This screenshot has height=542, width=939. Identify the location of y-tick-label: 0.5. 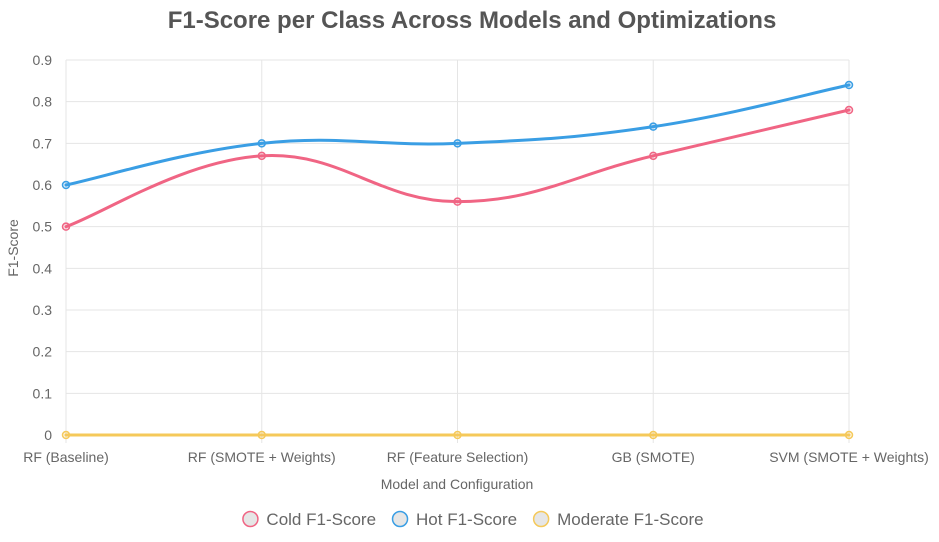
(43, 227).